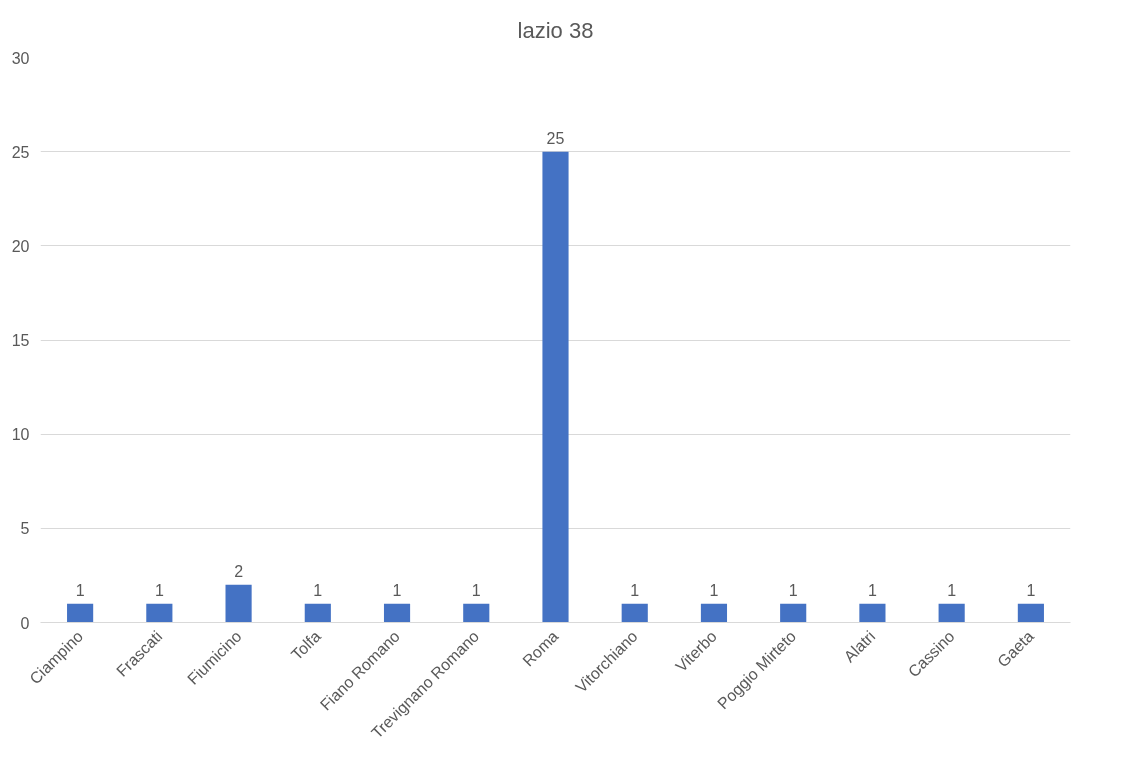 This screenshot has height=767, width=1126. What do you see at coordinates (20, 435) in the screenshot?
I see `y-tick-label: 10` at bounding box center [20, 435].